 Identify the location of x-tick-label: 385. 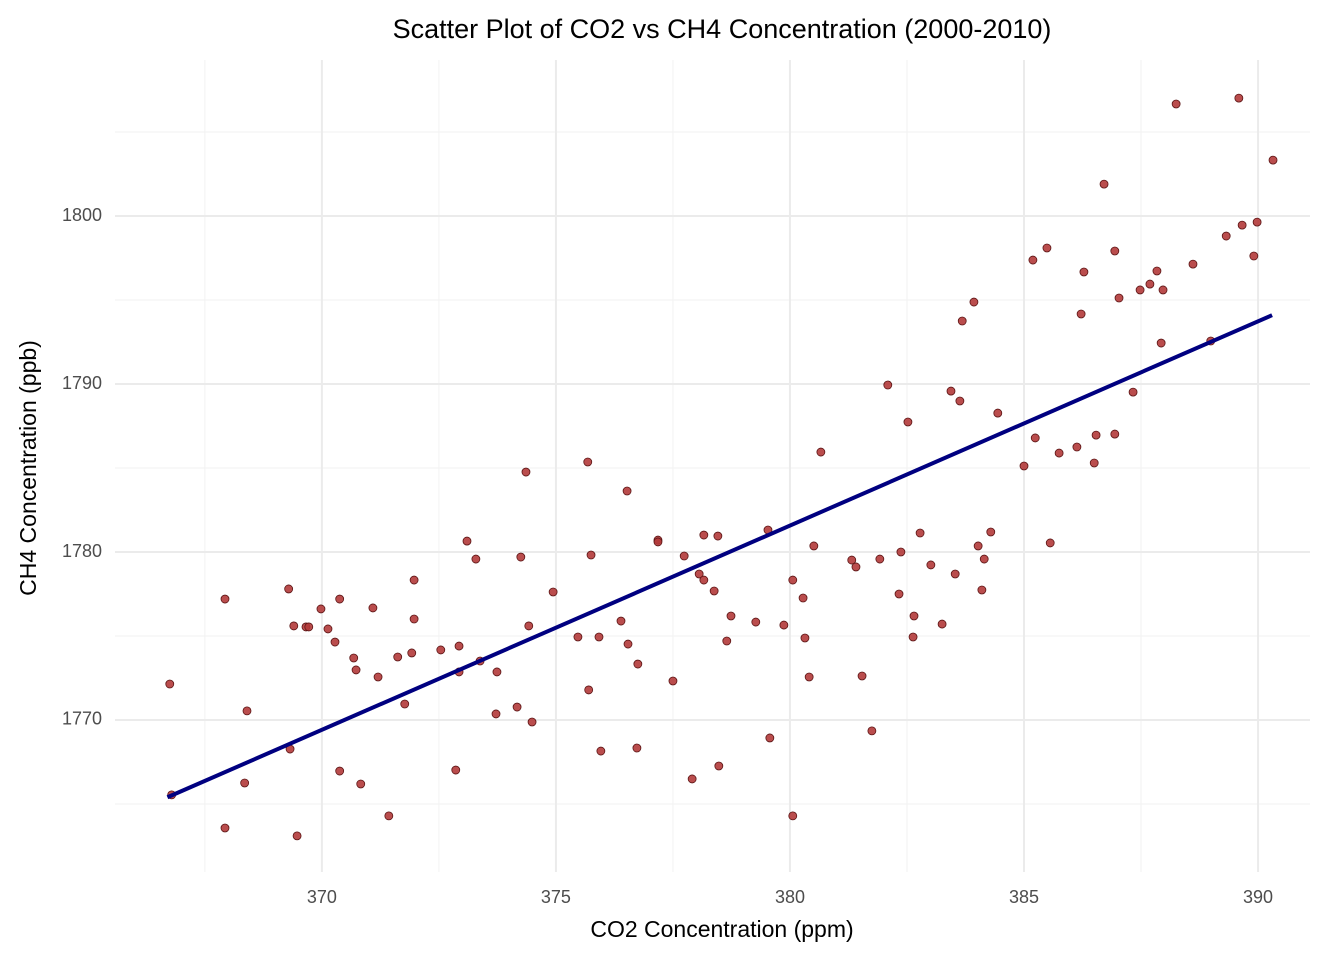
(1024, 897).